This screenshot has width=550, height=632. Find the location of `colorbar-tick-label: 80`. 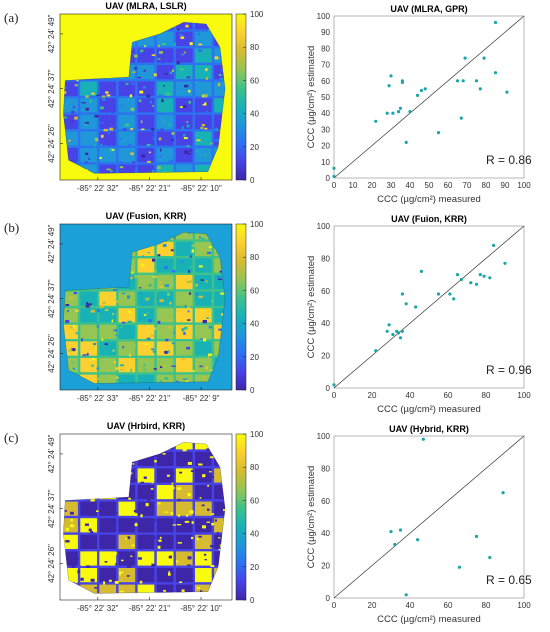

colorbar-tick-label: 80 is located at coordinates (254, 467).